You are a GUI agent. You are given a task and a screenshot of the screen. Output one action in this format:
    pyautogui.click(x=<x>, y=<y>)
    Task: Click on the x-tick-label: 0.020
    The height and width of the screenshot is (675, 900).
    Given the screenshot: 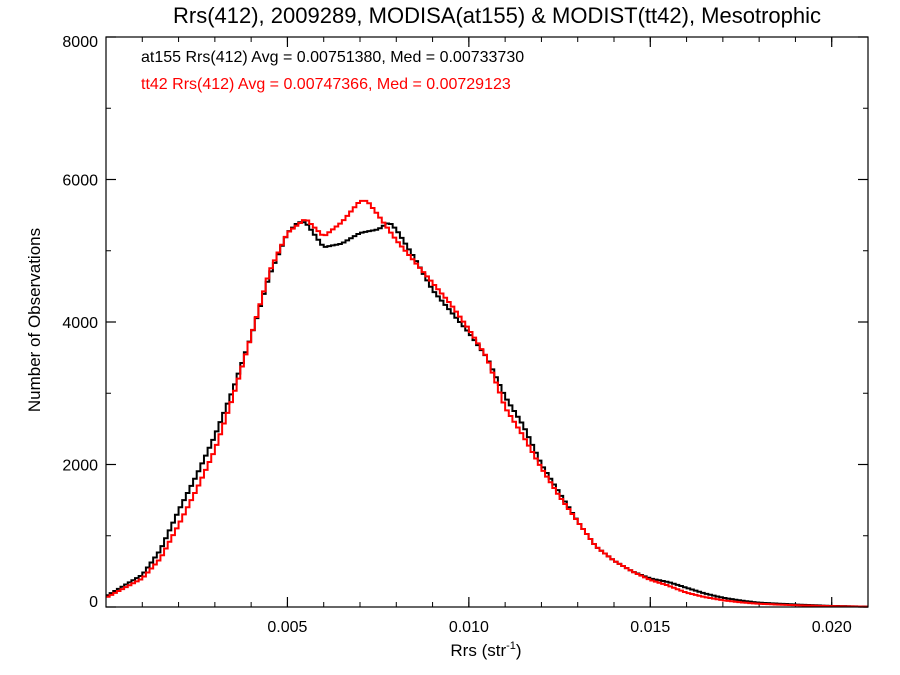 What is the action you would take?
    pyautogui.click(x=832, y=627)
    